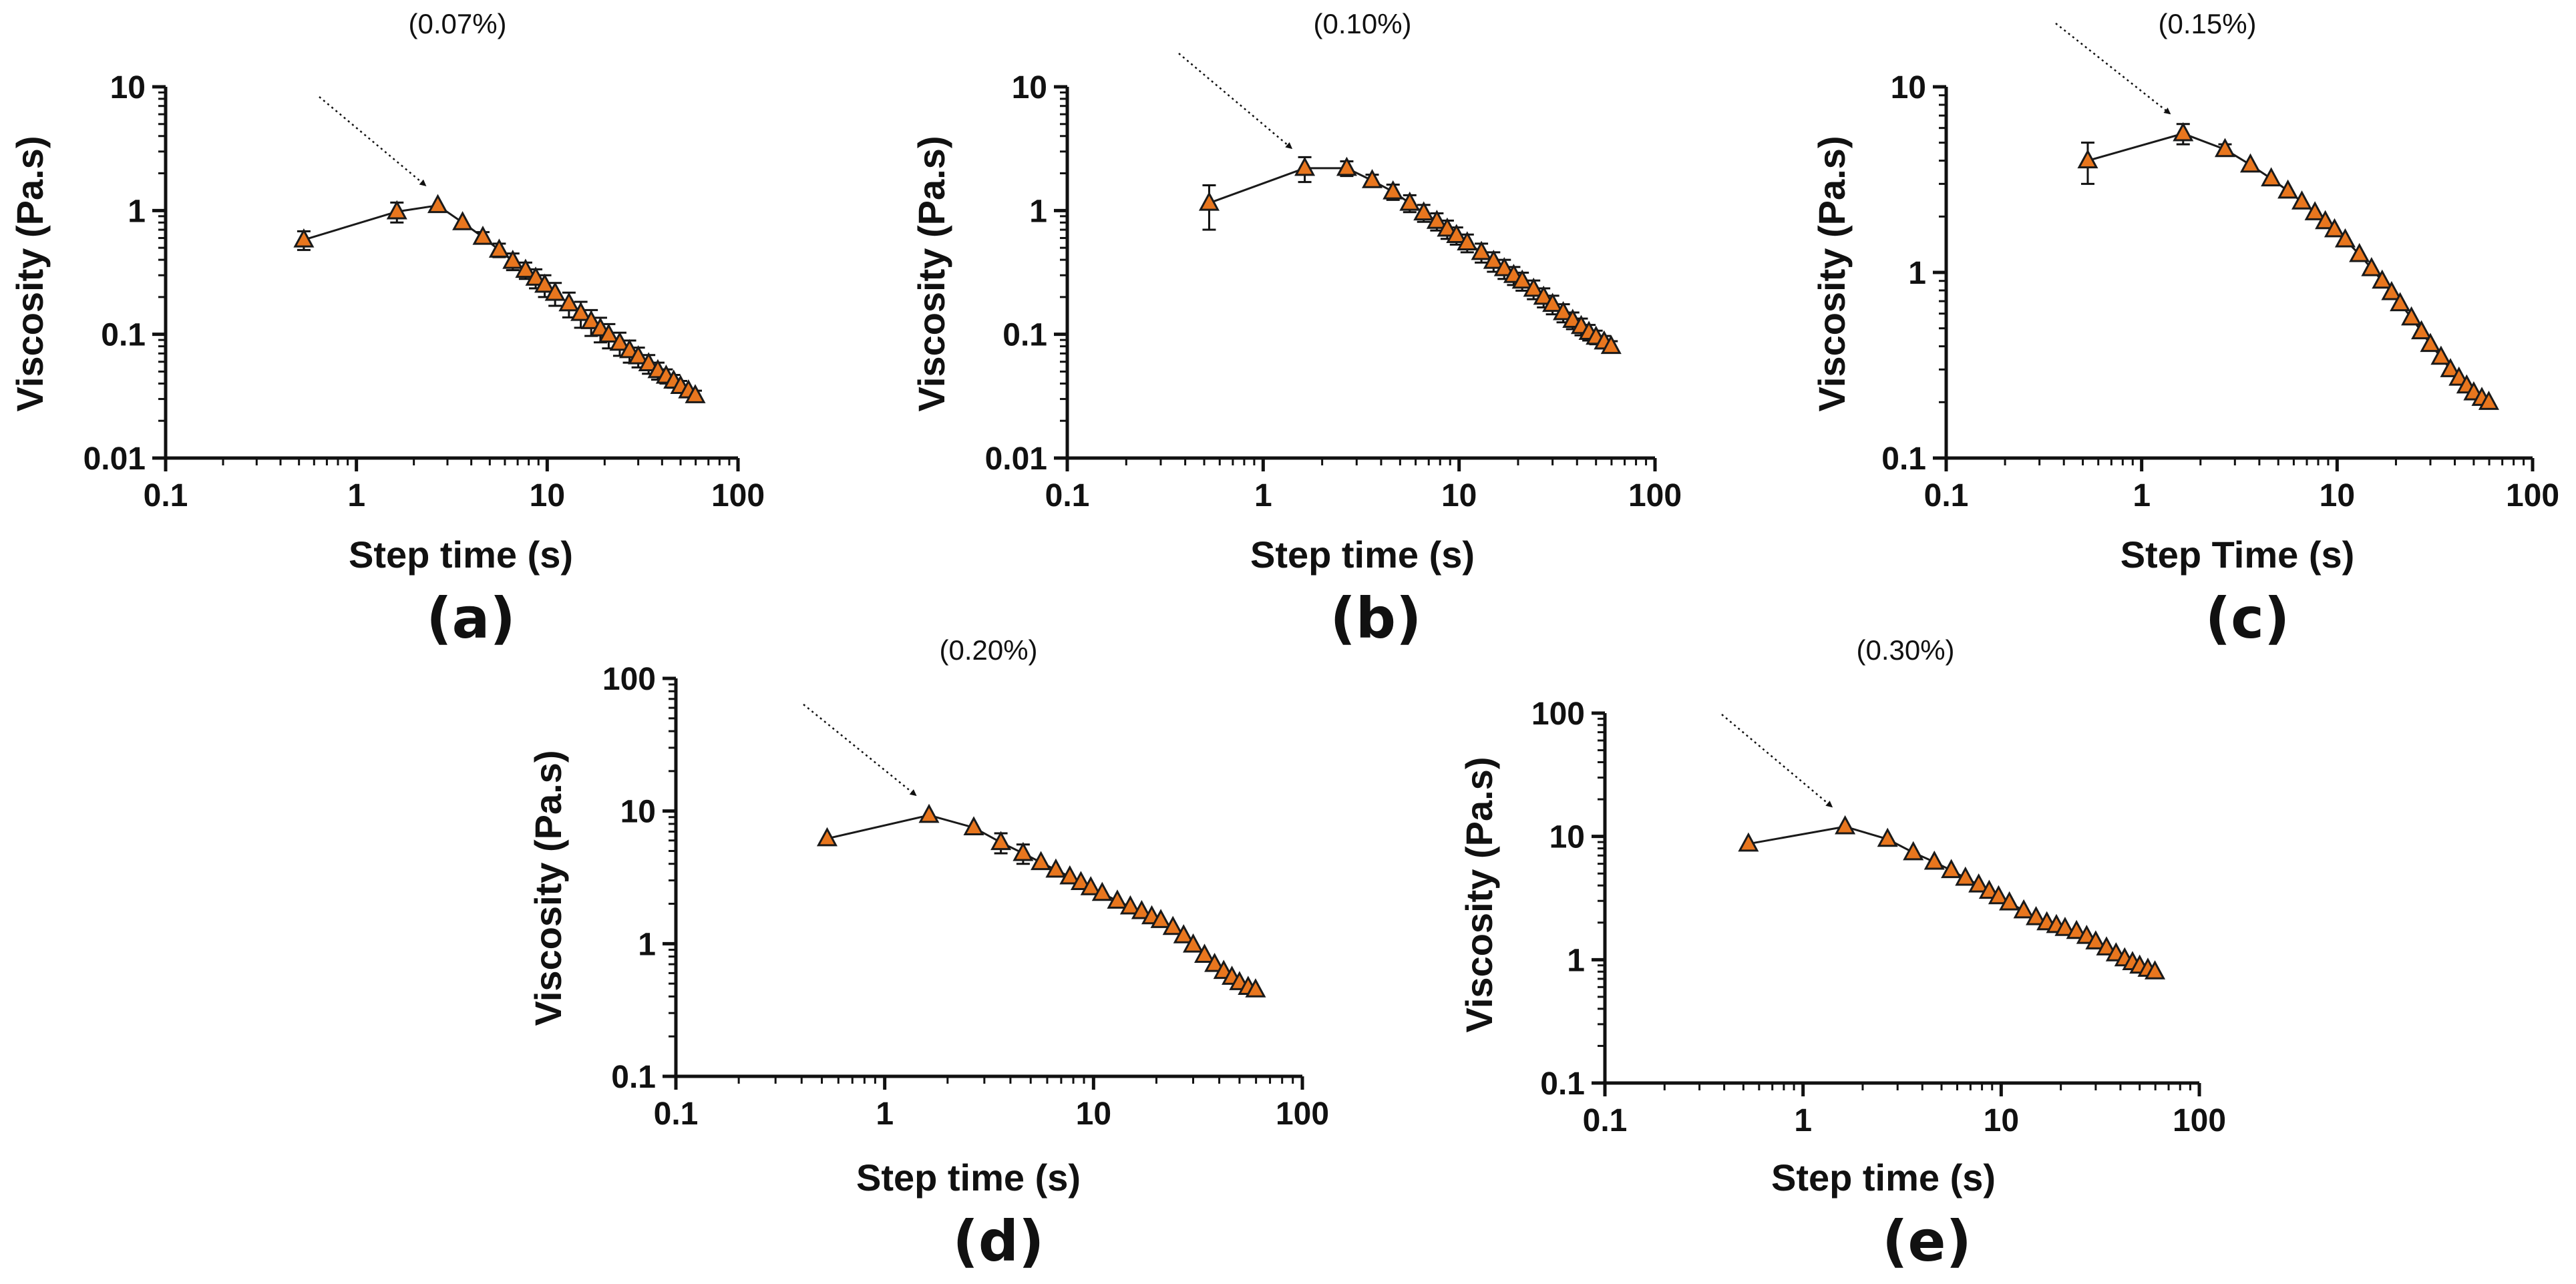 The image size is (2576, 1284). What do you see at coordinates (114, 459) in the screenshot?
I see `panel-a-y-tick-label: 0.01` at bounding box center [114, 459].